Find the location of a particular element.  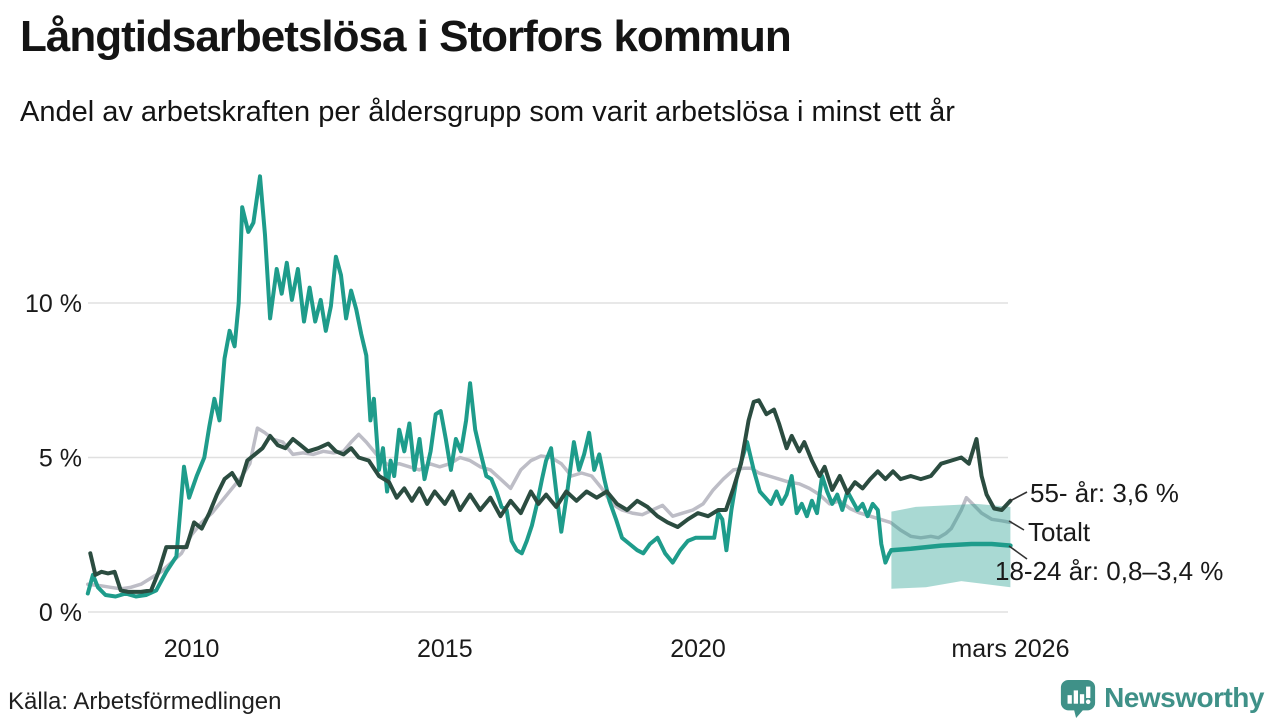

newsworthy-brand: Newsworthy is located at coordinates (1161, 698).